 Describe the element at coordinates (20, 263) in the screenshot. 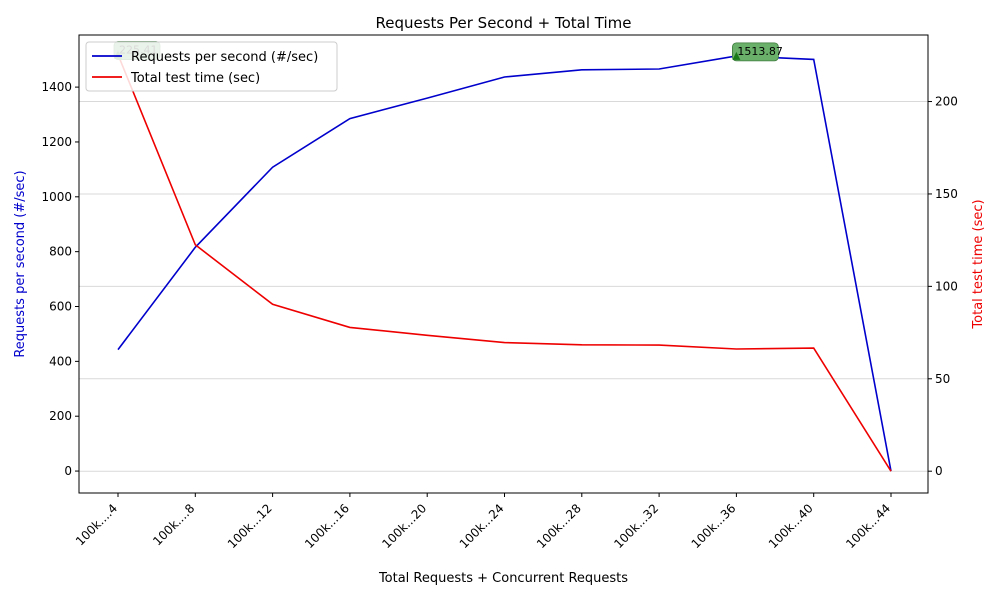

I see `left-axis-label: Requests per second (#/sec)` at that location.